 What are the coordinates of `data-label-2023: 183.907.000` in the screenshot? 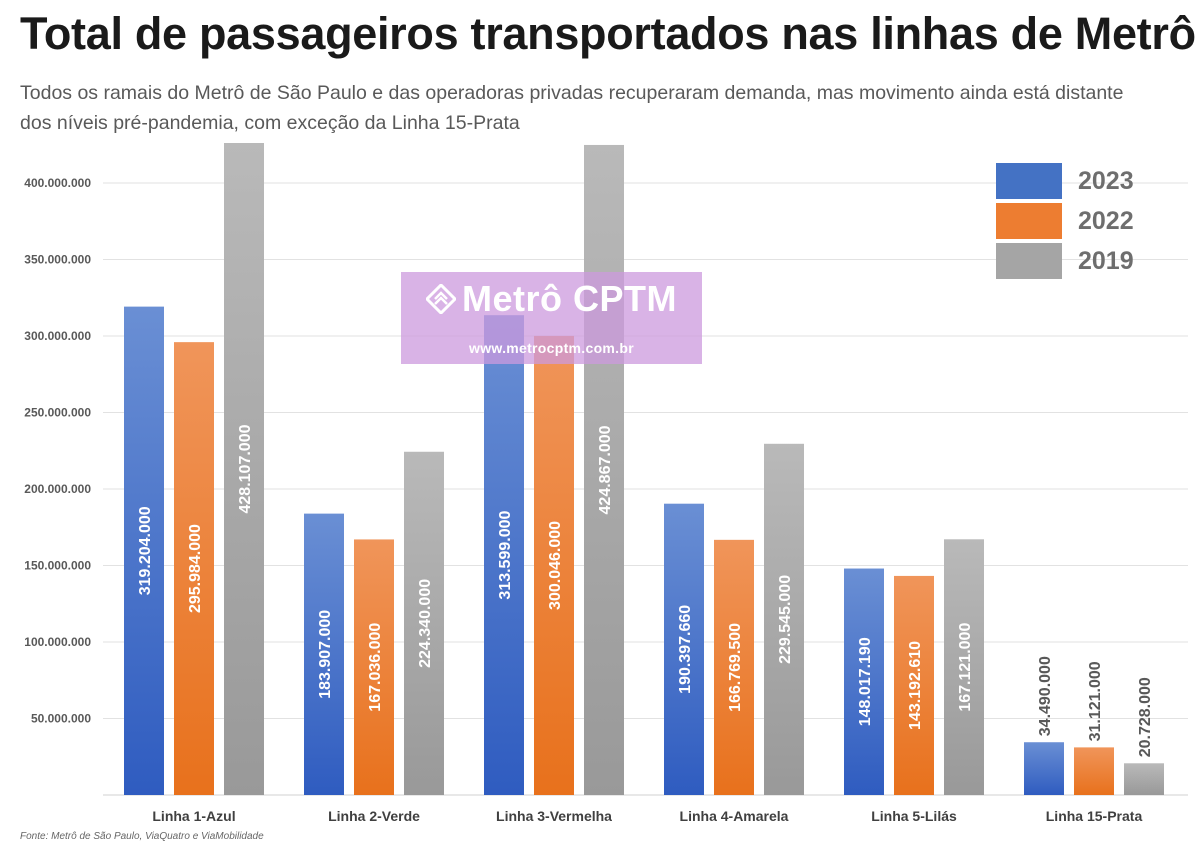 It's located at (325, 654).